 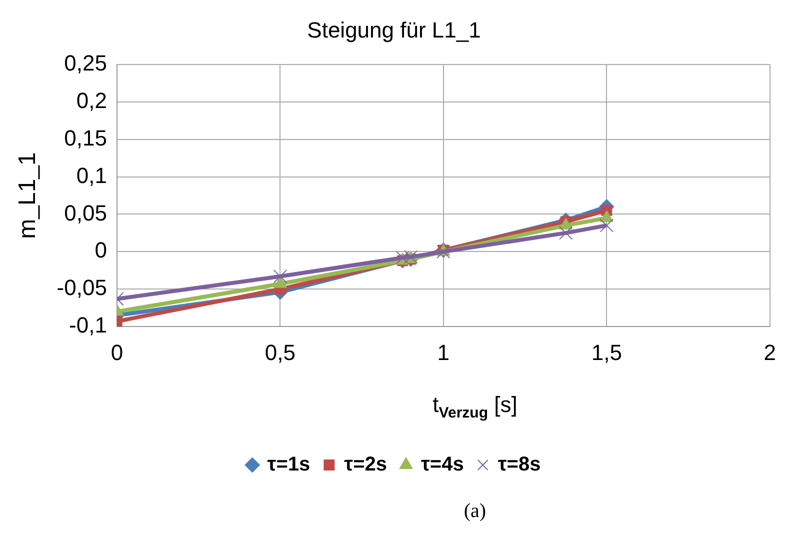 What do you see at coordinates (519, 465) in the screenshot?
I see `legend-label: τ=8s` at bounding box center [519, 465].